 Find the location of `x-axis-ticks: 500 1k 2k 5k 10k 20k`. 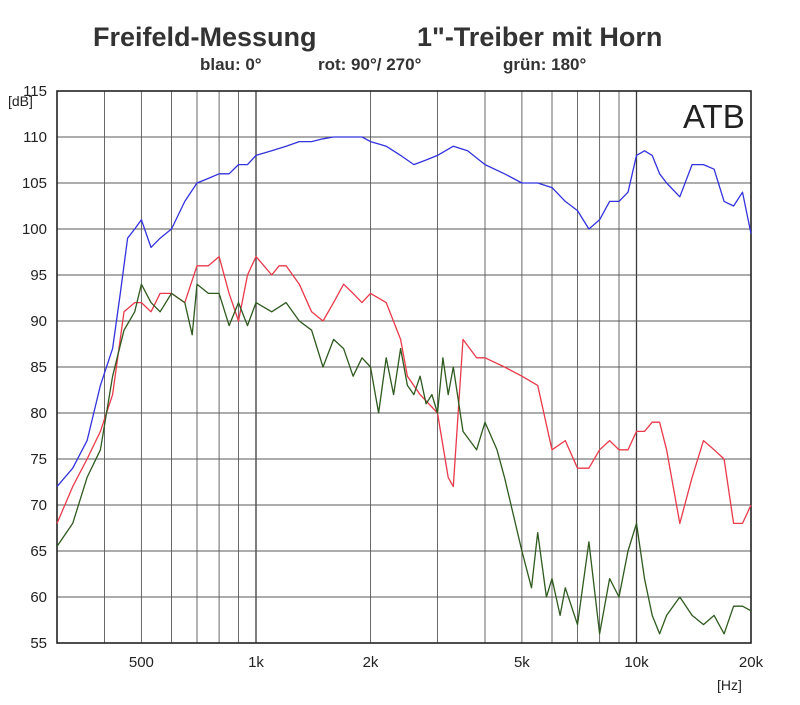

x-axis-ticks: 500 1k 2k 5k 10k 20k is located at coordinates (446, 662).